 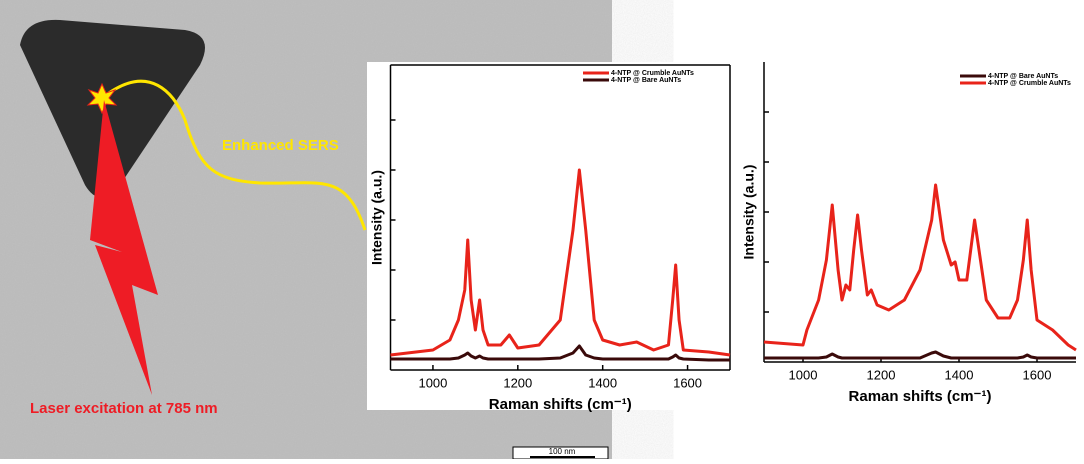 I want to click on laser-bolt, so click(x=124, y=247).